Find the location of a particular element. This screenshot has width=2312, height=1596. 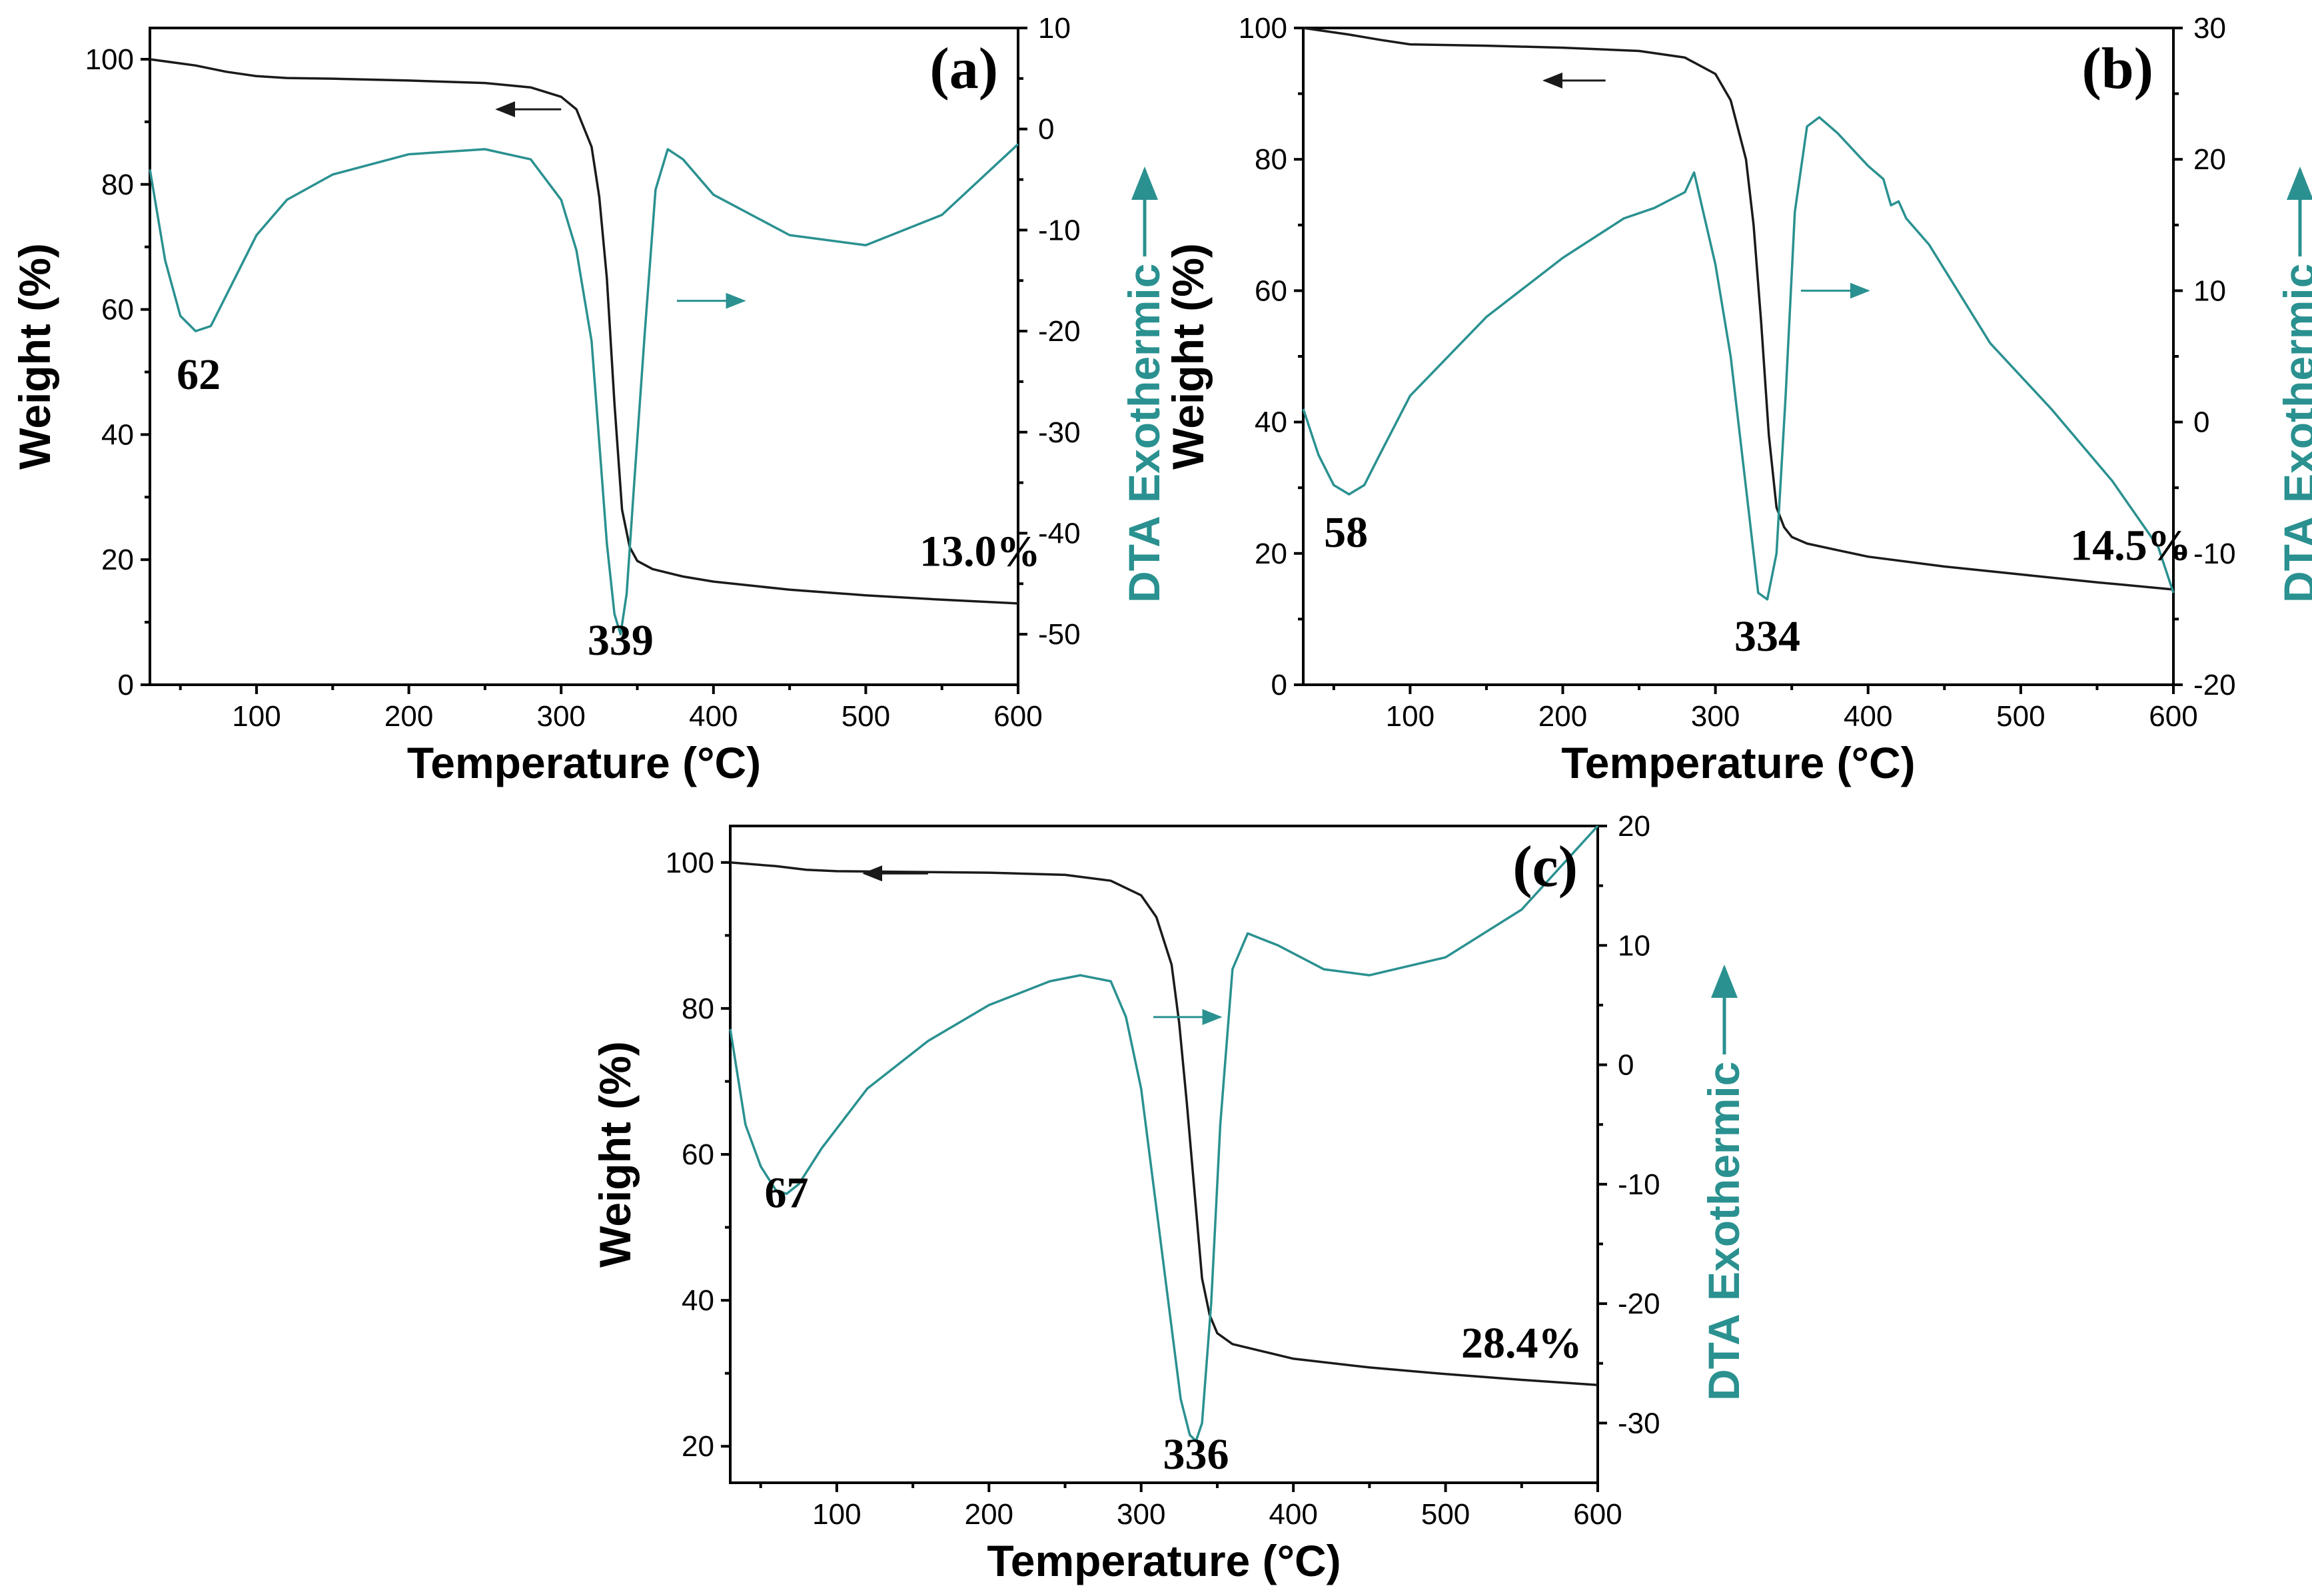

panel-label: (c) is located at coordinates (1545, 867).